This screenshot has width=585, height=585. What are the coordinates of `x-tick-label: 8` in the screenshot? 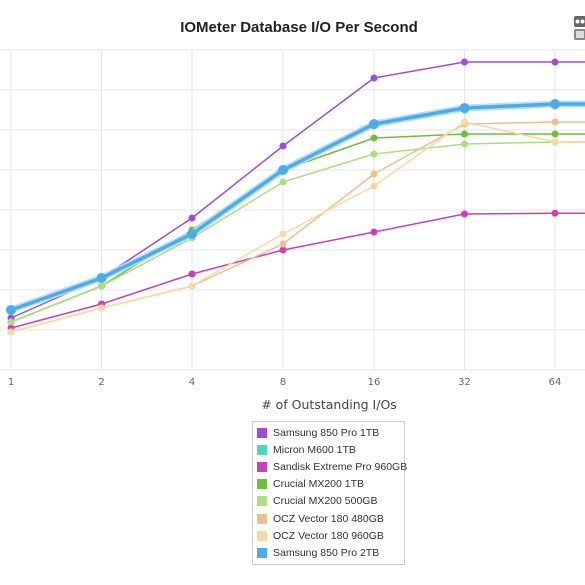 It's located at (283, 382).